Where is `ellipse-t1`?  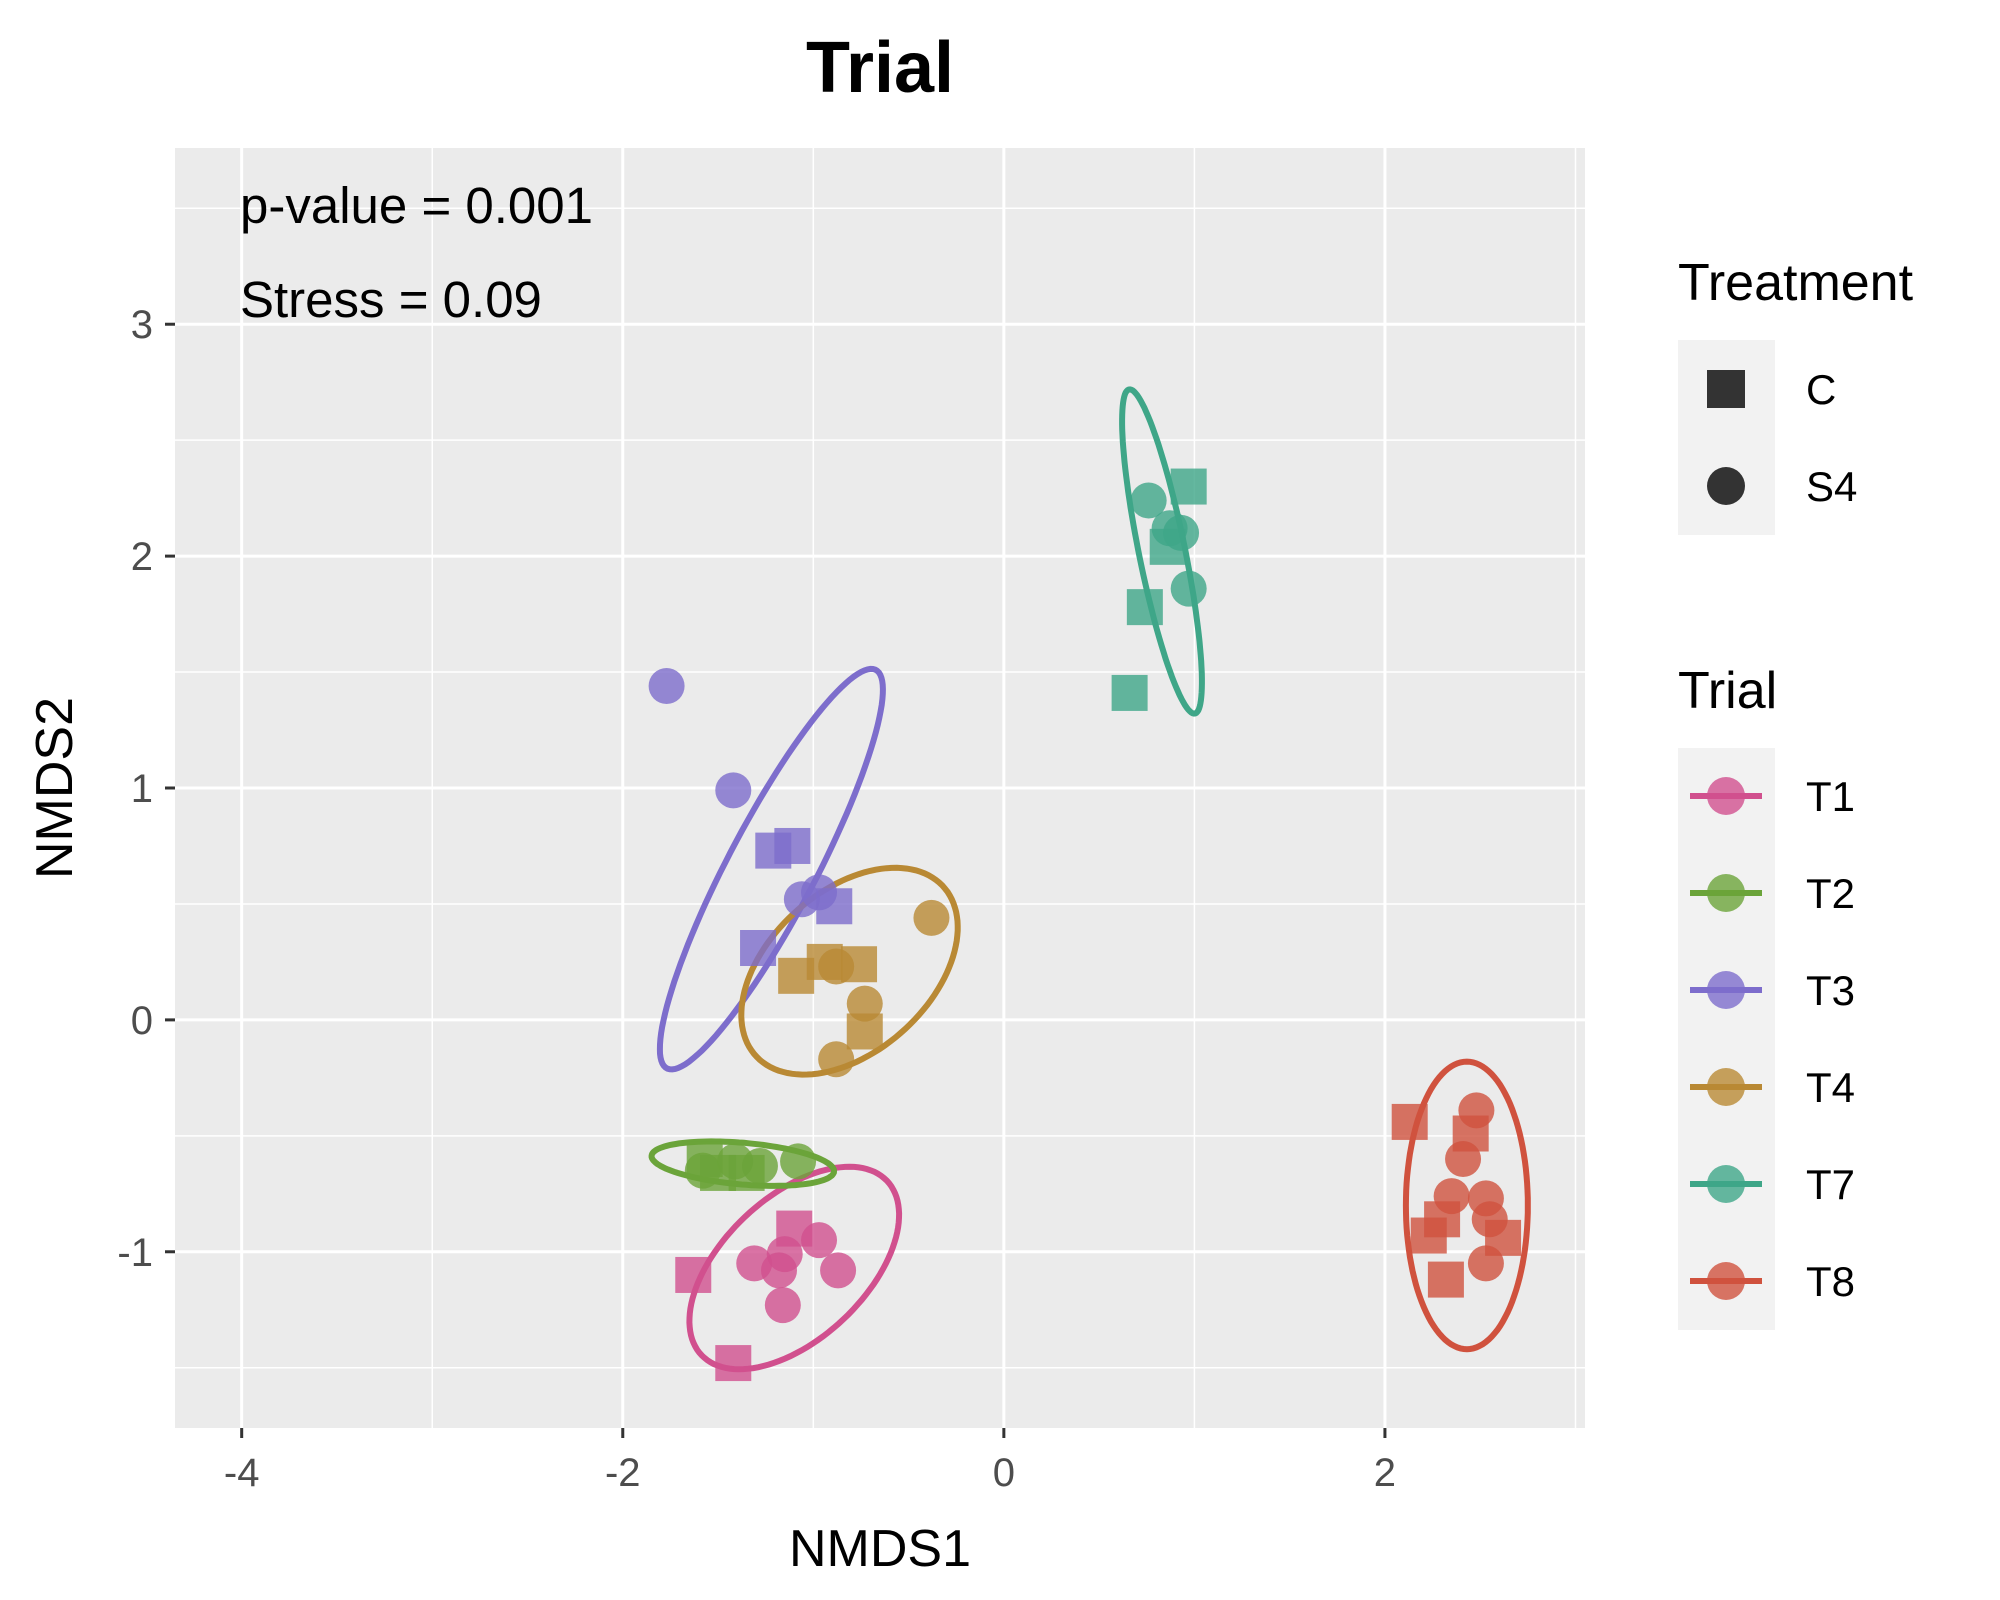 ellipse-t1 is located at coordinates (794, 1268).